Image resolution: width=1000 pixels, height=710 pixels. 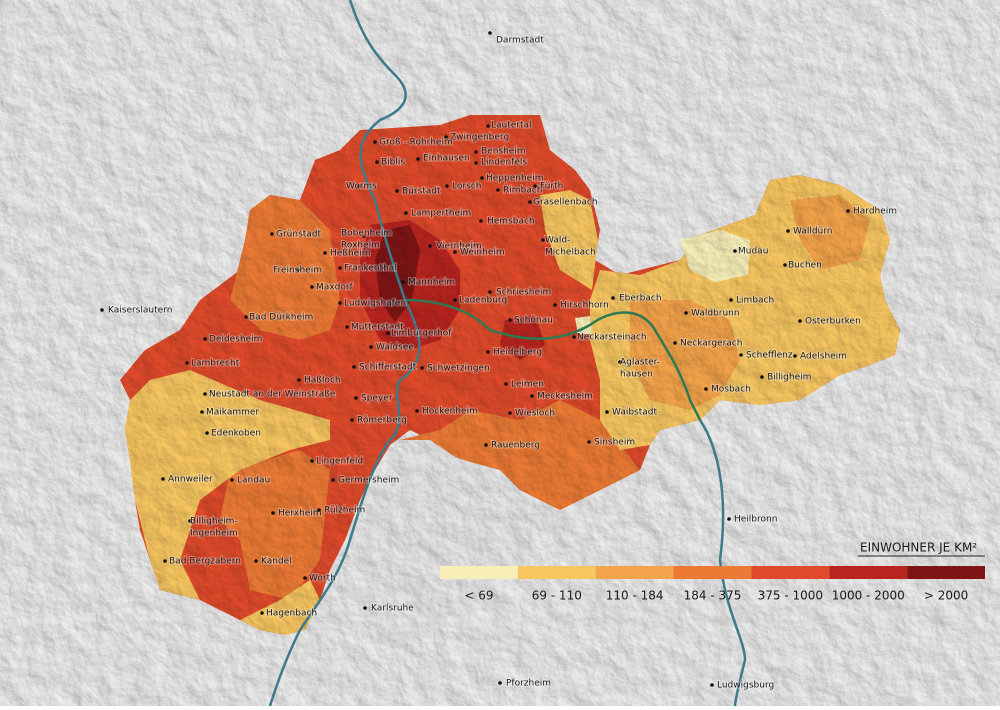 I want to click on place-label: Hemsbach, so click(x=511, y=222).